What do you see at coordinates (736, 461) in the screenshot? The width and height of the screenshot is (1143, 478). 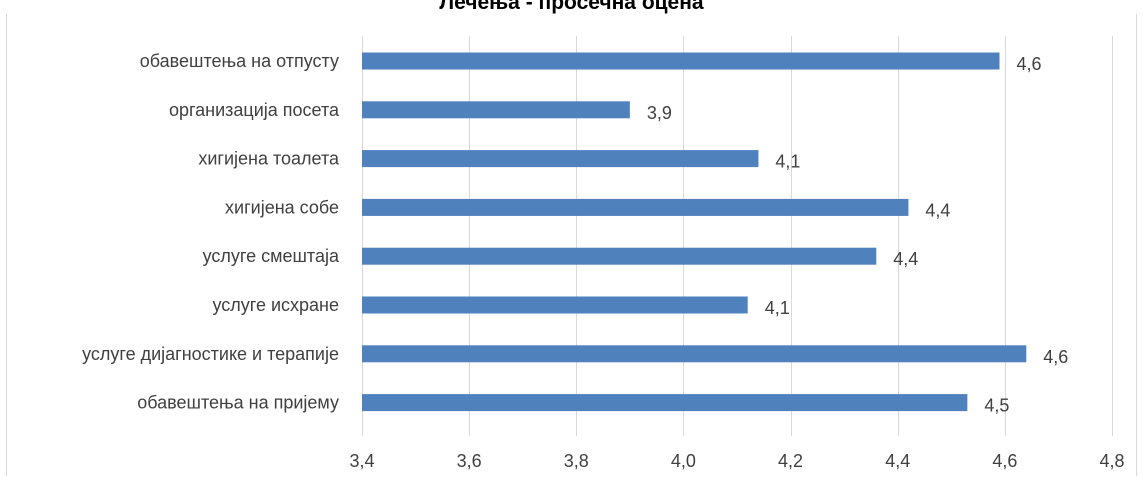 I see `x-axis-ticks: 3,4 3,6 3,8 4,0 4,2 4,4 4,6 4,8` at bounding box center [736, 461].